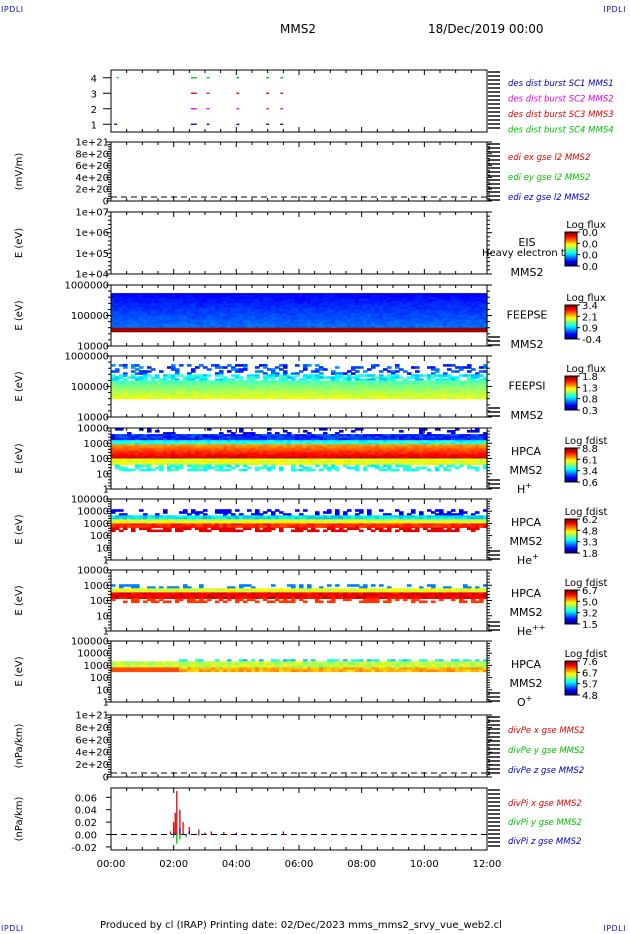 This screenshot has width=630, height=934. Describe the element at coordinates (549, 198) in the screenshot. I see `legend-entry: edi ez gse l2 MMS2` at that location.